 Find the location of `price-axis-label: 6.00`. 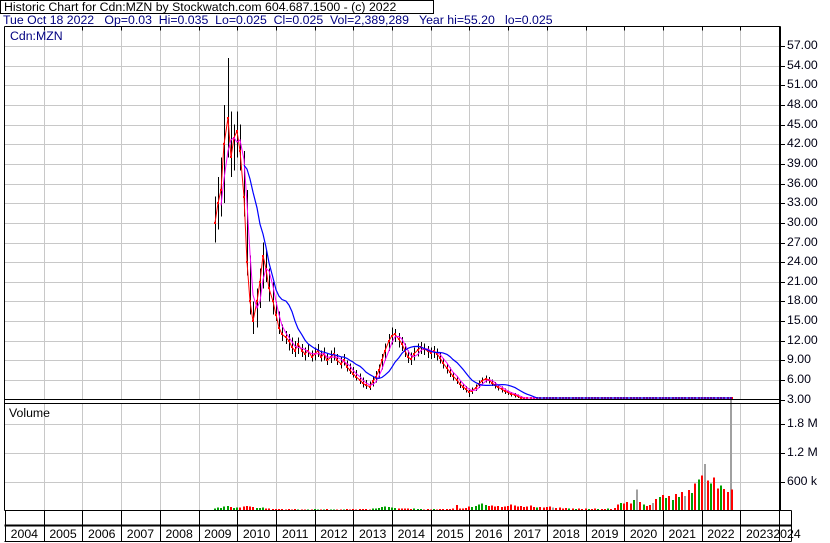

price-axis-label: 6.00 is located at coordinates (799, 379).